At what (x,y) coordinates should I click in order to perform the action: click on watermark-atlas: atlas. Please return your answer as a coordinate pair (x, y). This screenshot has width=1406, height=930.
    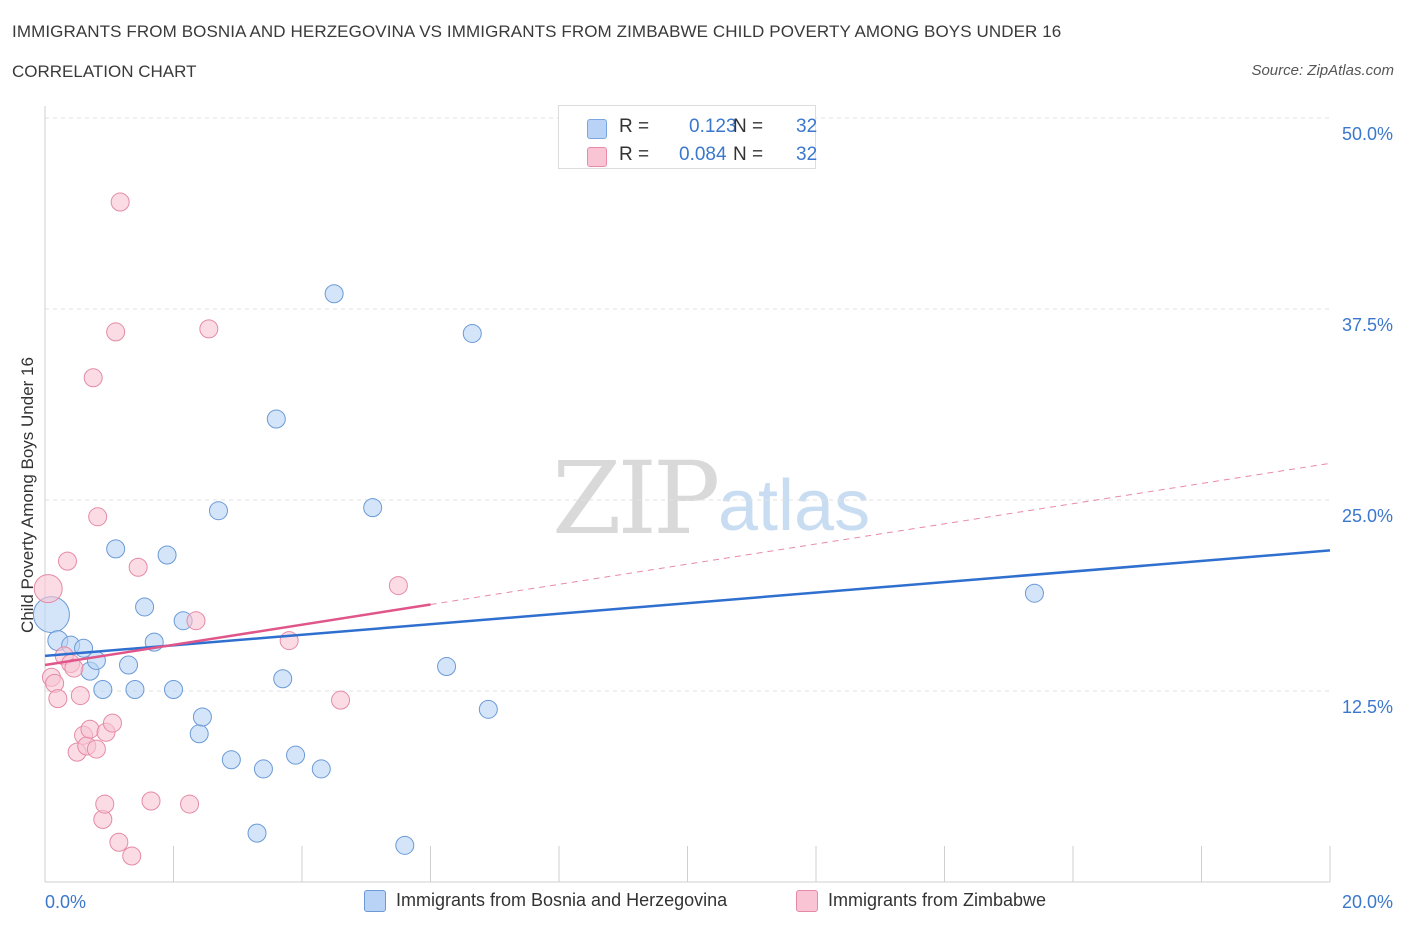
    Looking at the image, I should click on (794, 506).